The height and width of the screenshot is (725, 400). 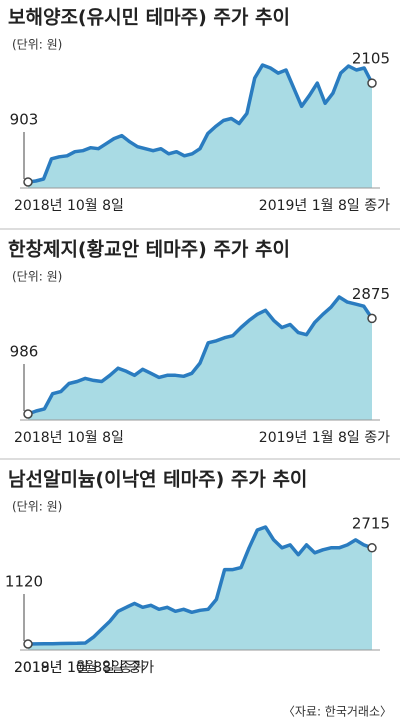 What do you see at coordinates (24, 352) in the screenshot?
I see `value-label: 986` at bounding box center [24, 352].